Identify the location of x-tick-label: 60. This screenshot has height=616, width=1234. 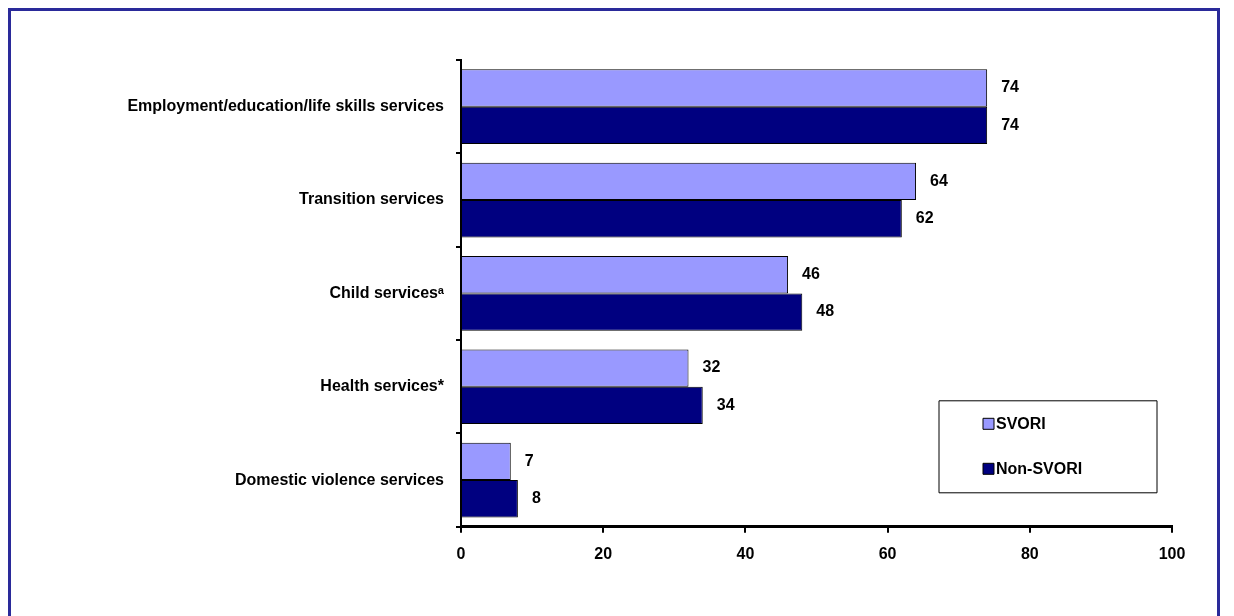
(887, 553).